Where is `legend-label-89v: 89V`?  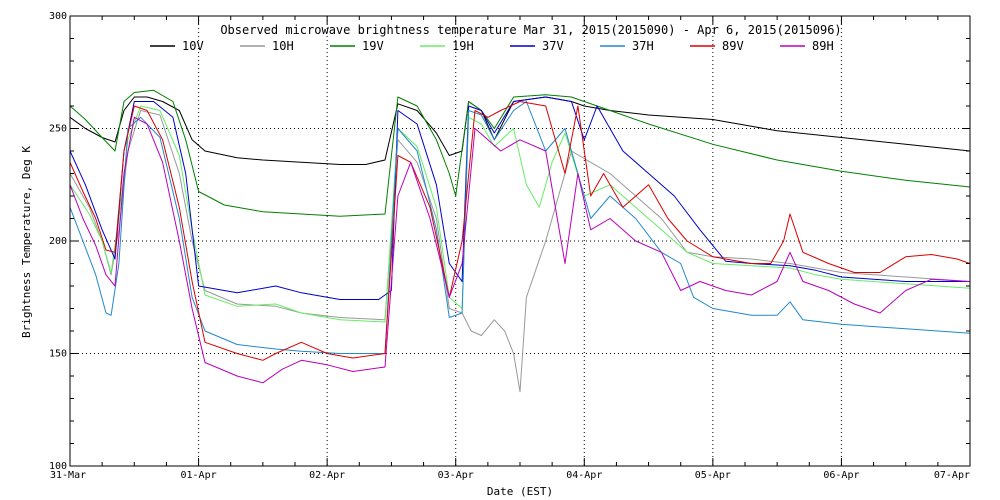
legend-label-89v: 89V is located at coordinates (733, 46).